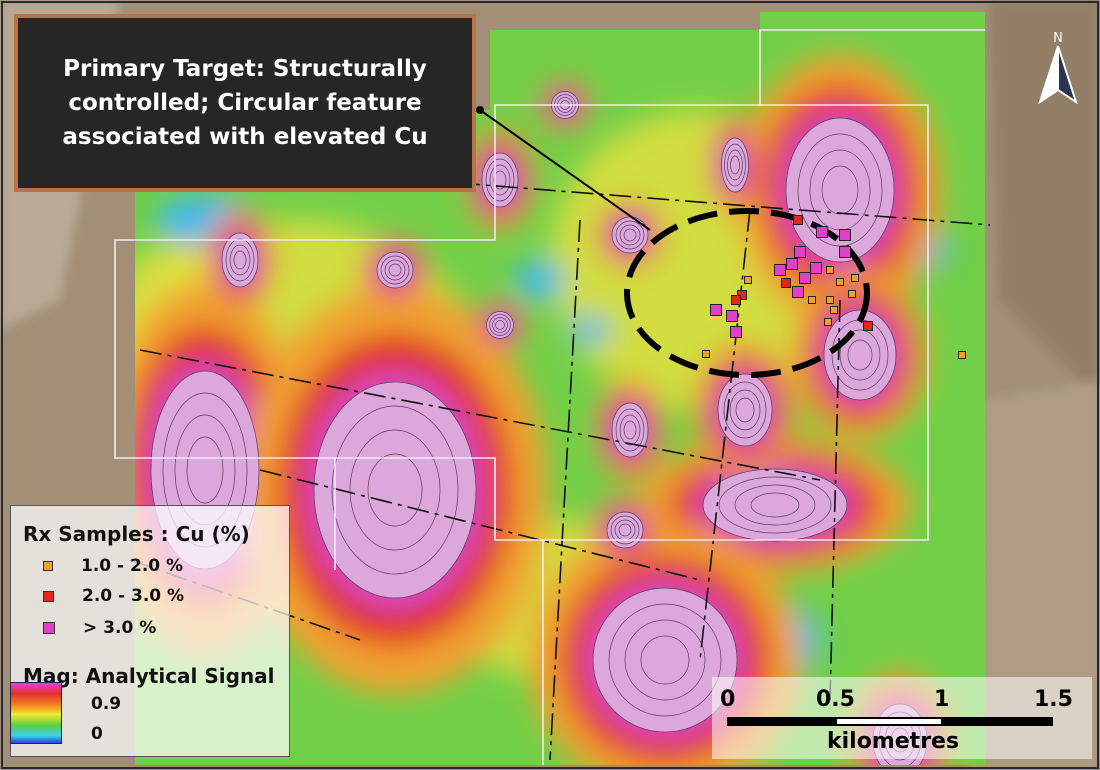 The height and width of the screenshot is (770, 1100). I want to click on callout-leader, so click(565, 170).